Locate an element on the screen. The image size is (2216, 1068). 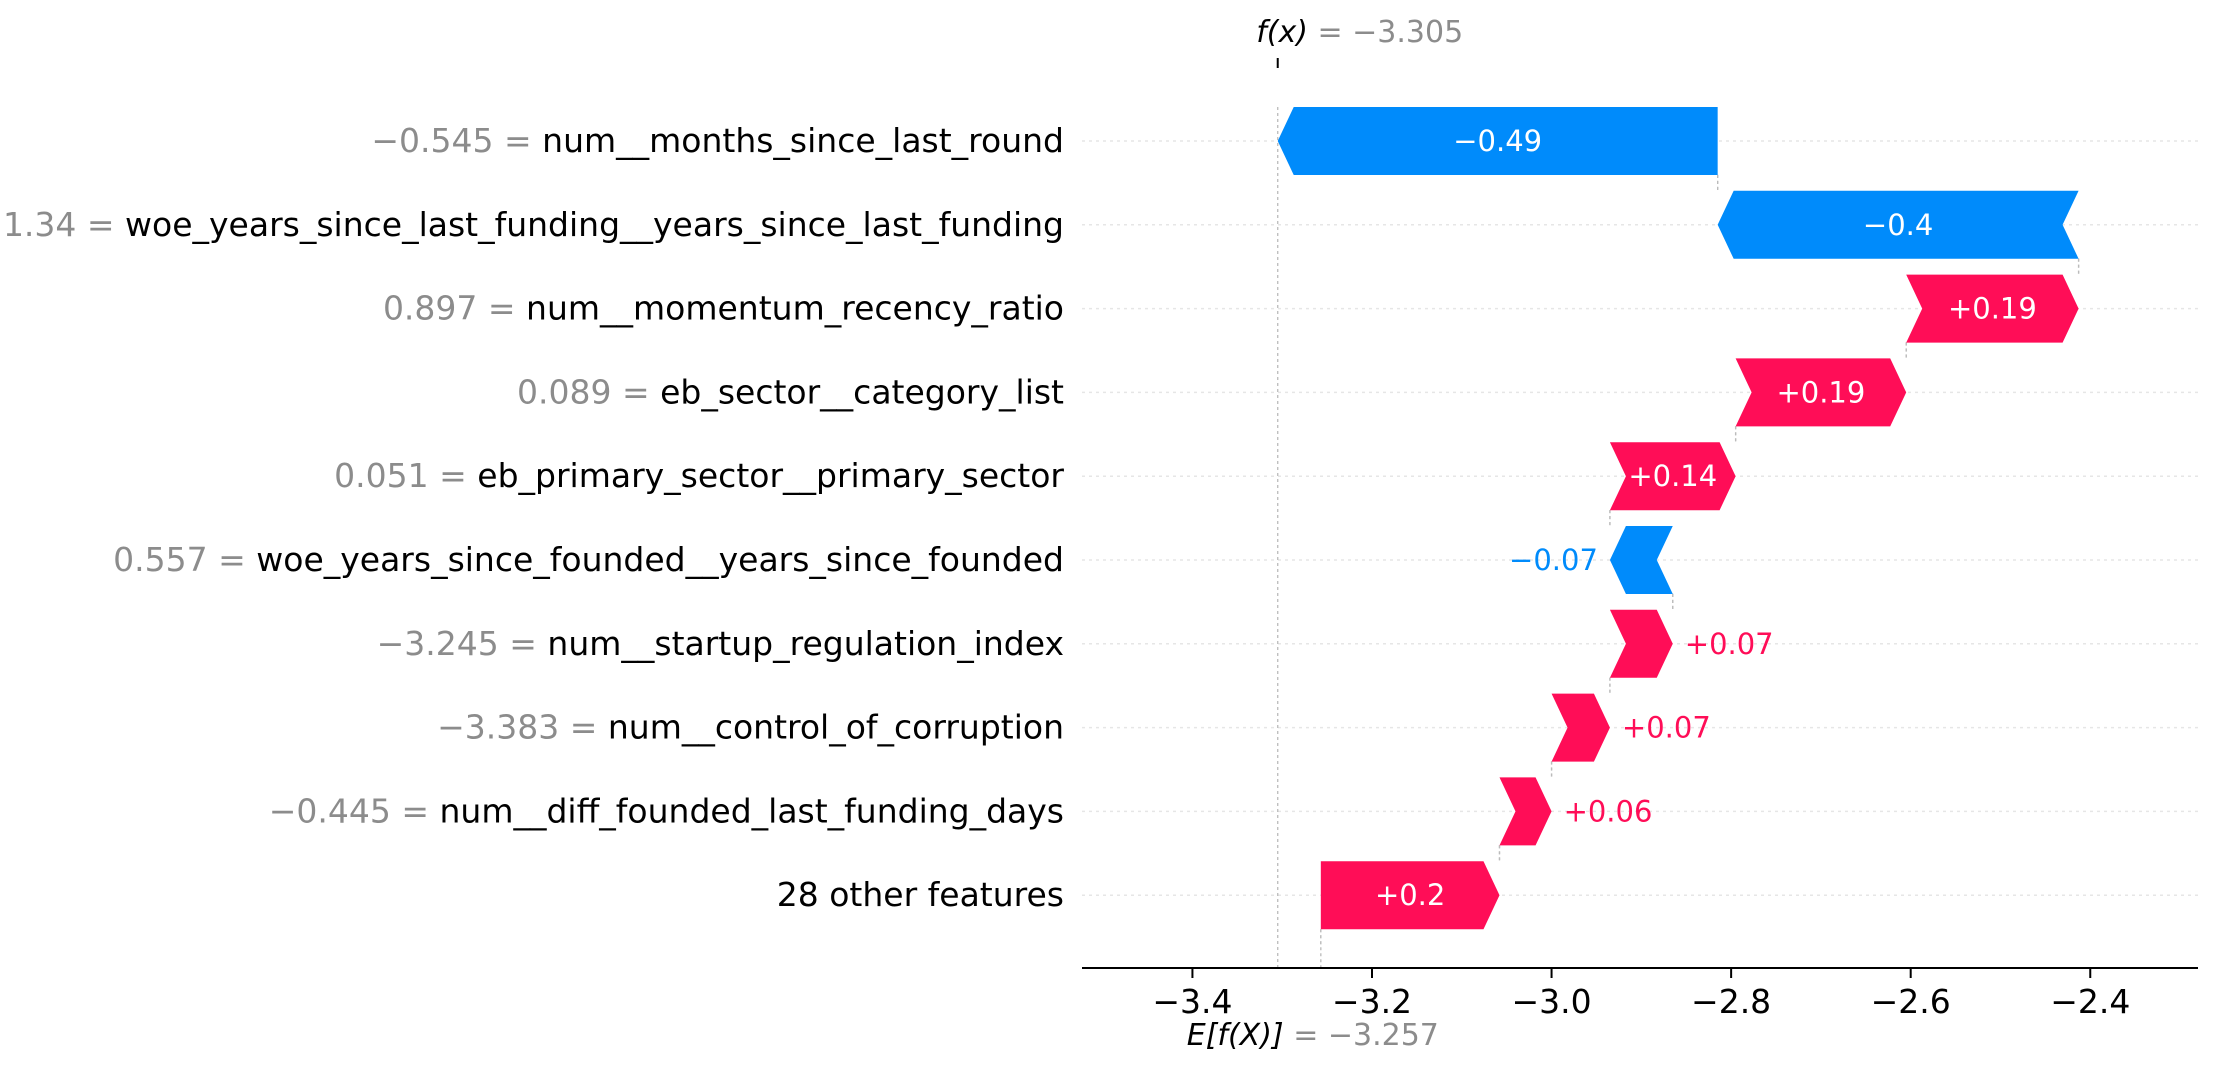
base-label: E[f(X)] is located at coordinates (1235, 1035).